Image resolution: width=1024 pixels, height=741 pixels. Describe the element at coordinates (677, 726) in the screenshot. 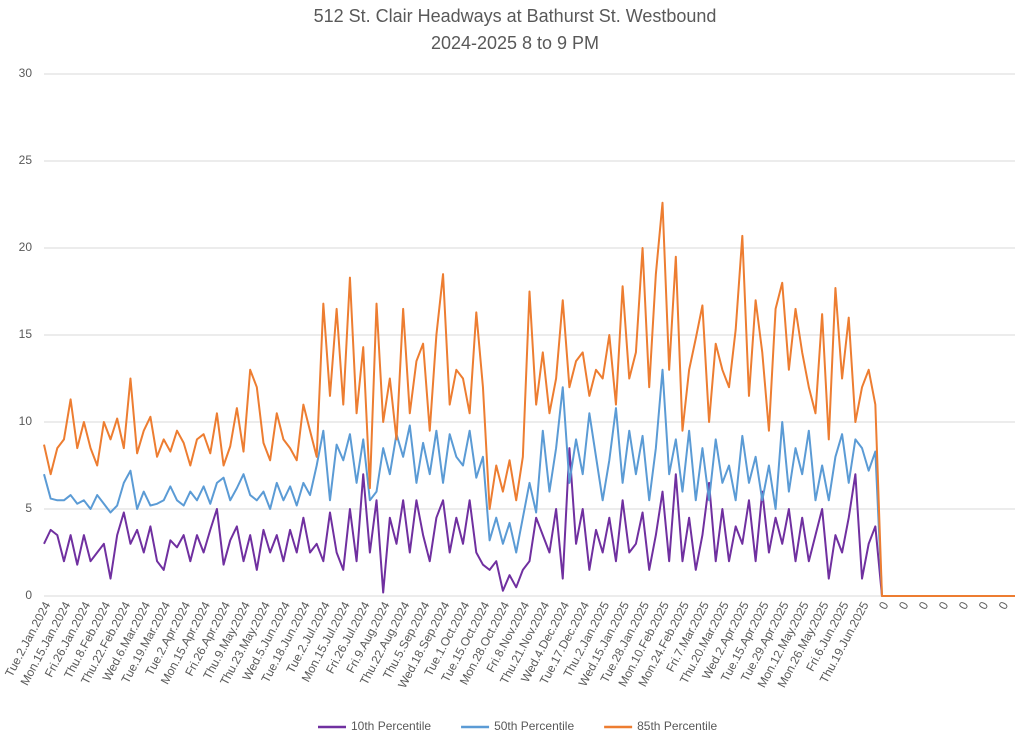

I see `legend-label: 85th Percentile` at that location.